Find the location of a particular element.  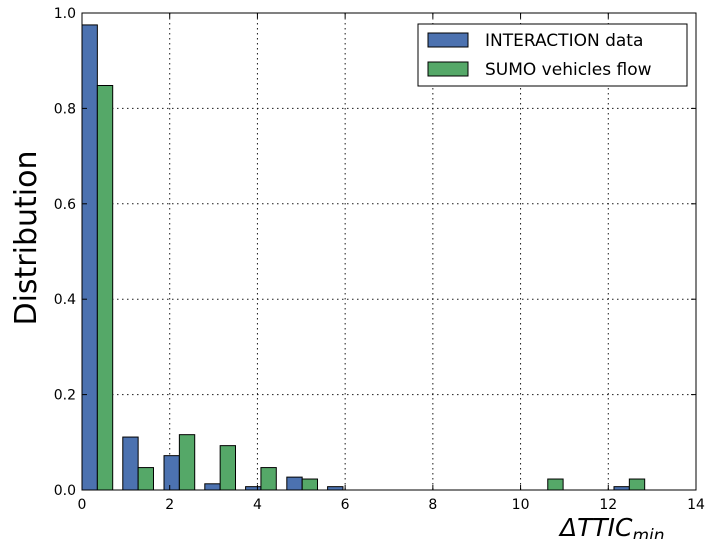

y-tick-label: 0.6 is located at coordinates (65, 205).